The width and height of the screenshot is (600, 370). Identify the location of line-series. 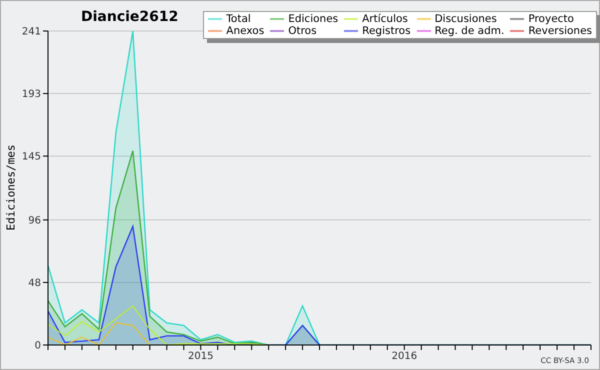
(99, 333).